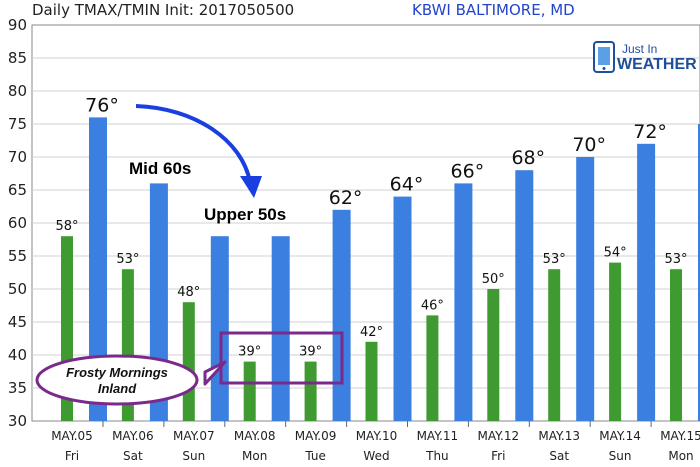 Image resolution: width=700 pixels, height=467 pixels. I want to click on tmax-data-label: 76°, so click(102, 105).